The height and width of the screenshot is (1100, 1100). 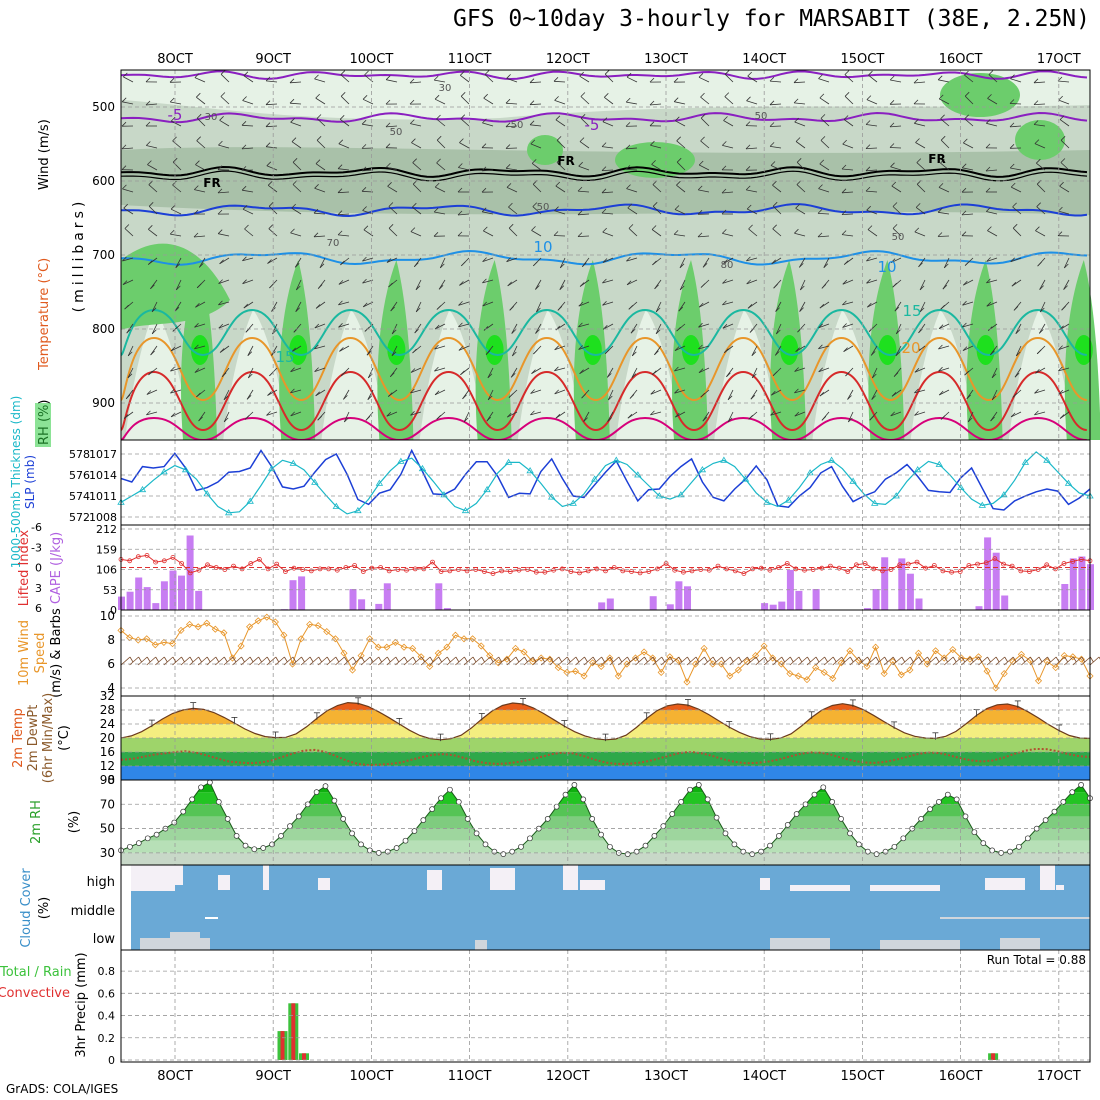 What do you see at coordinates (333, 243) in the screenshot?
I see `rh-contour-label: 70` at bounding box center [333, 243].